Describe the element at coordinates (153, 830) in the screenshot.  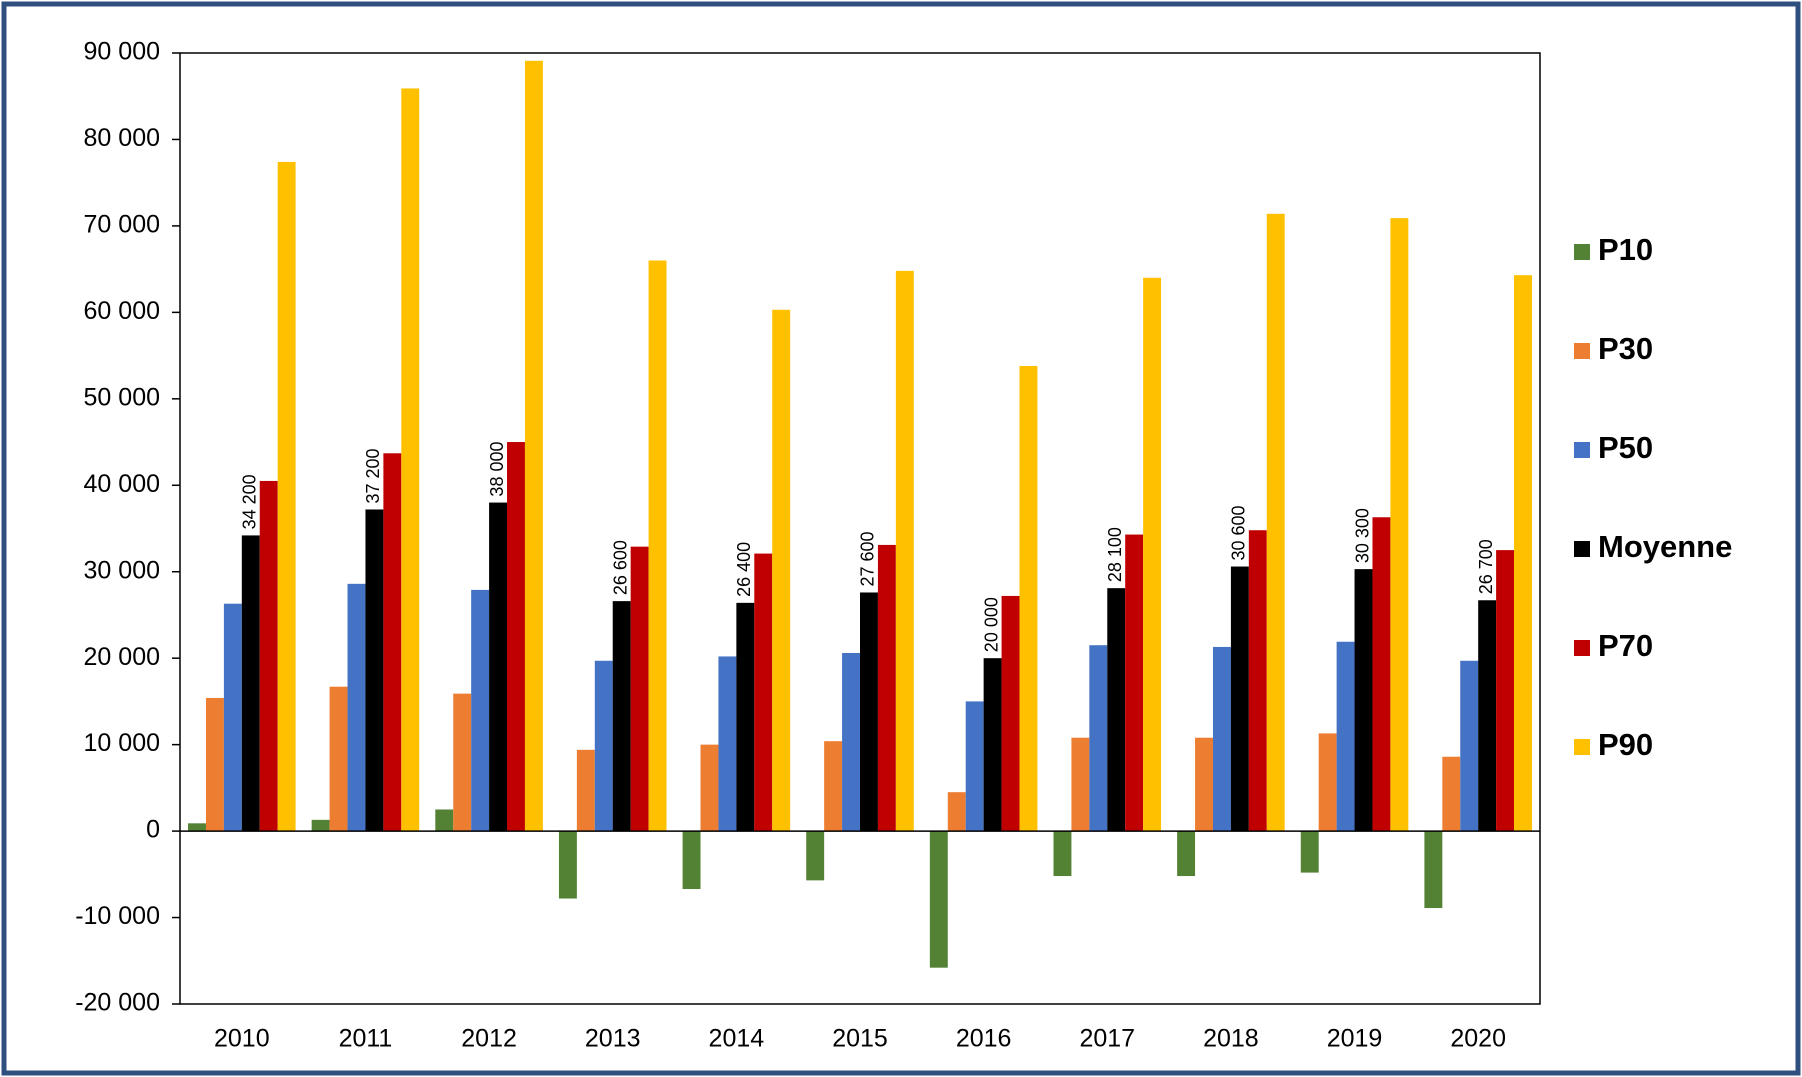
I see `y-tick-label: 0` at that location.